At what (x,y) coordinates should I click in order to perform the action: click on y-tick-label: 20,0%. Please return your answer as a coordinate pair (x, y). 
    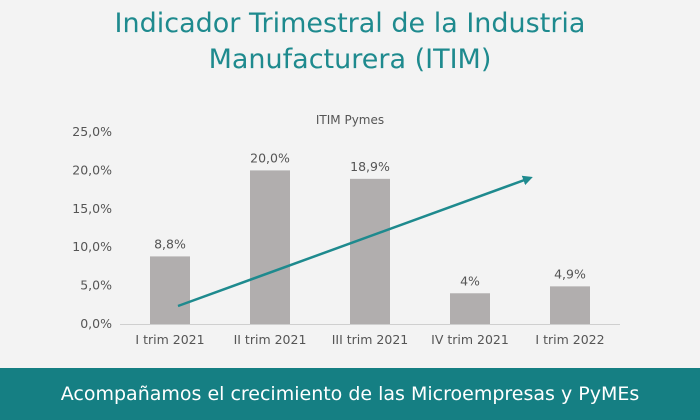
    Looking at the image, I should click on (92, 169).